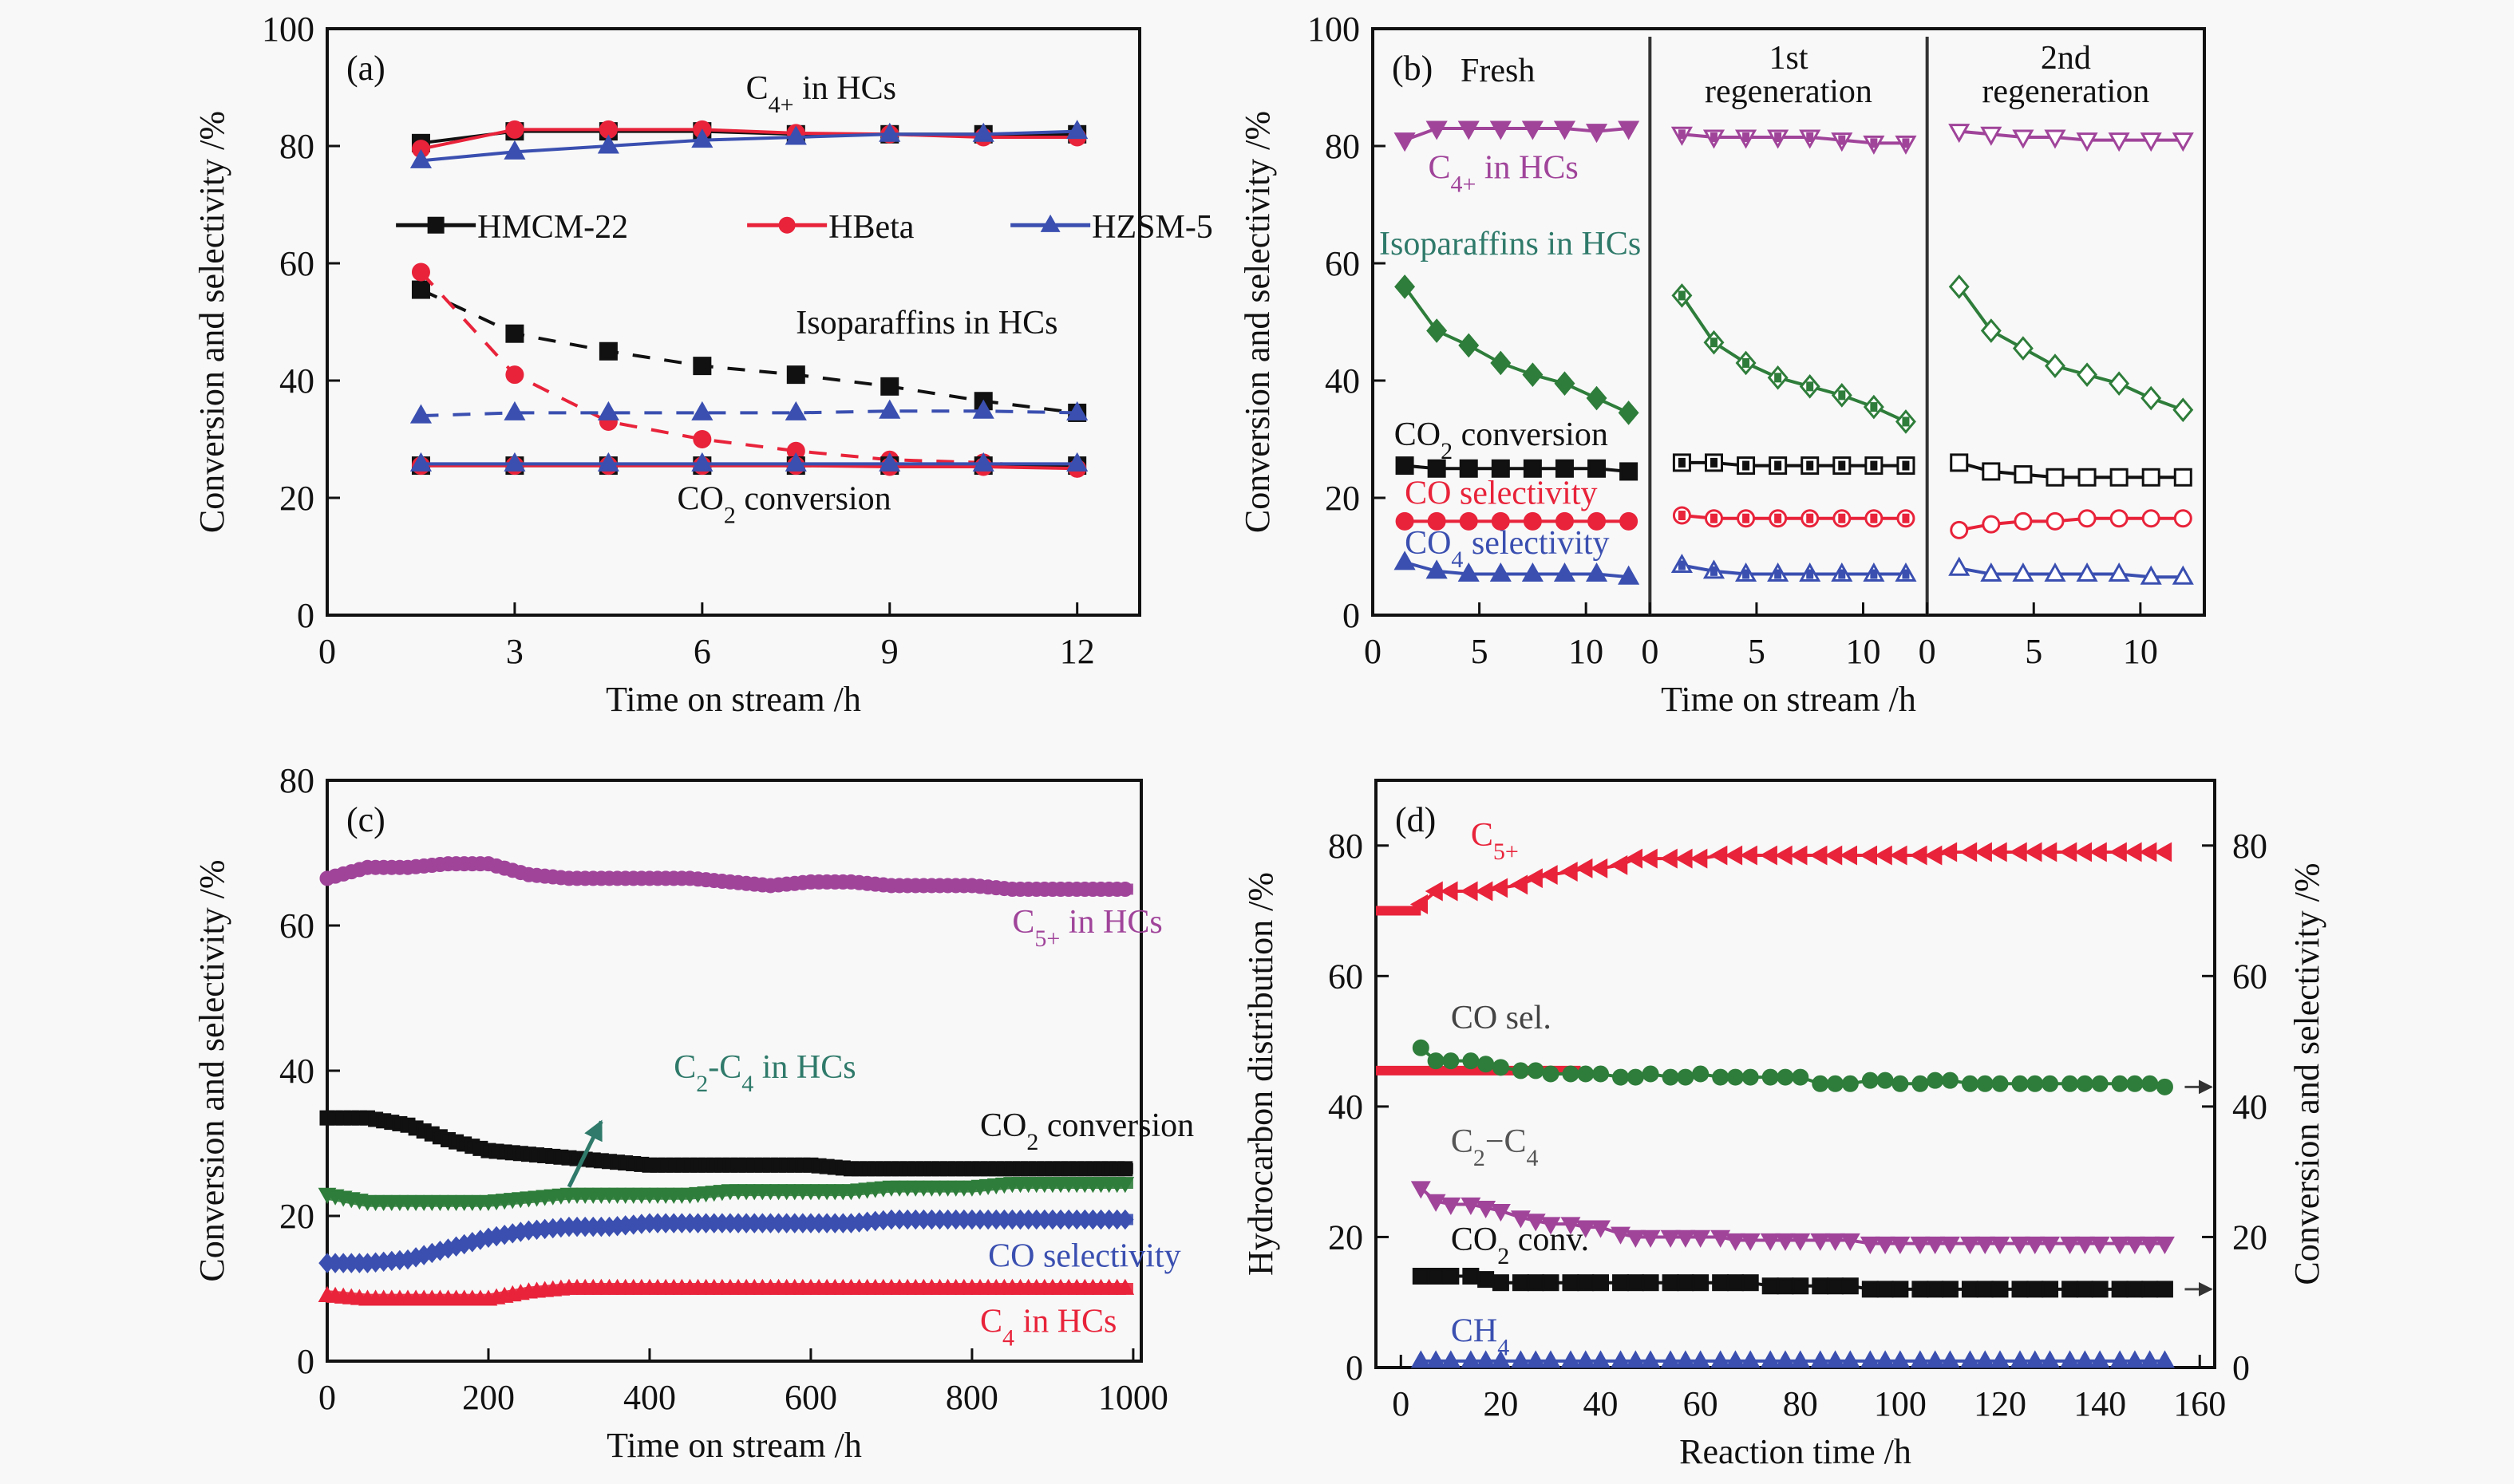 The image size is (2514, 1484). What do you see at coordinates (2183, 575) in the screenshot?
I see `series-ch4-selectivity-seg3-point` at bounding box center [2183, 575].